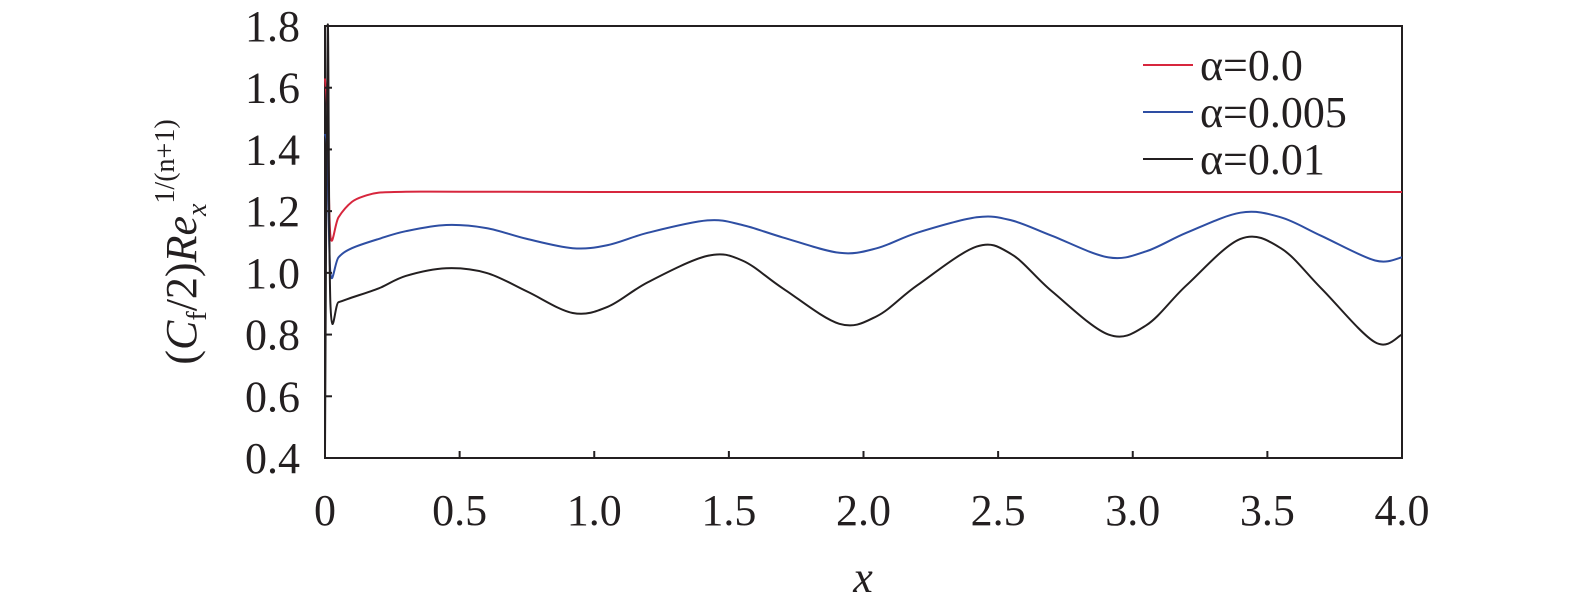  Describe the element at coordinates (272, 335) in the screenshot. I see `y-tick-label: 0.8` at that location.